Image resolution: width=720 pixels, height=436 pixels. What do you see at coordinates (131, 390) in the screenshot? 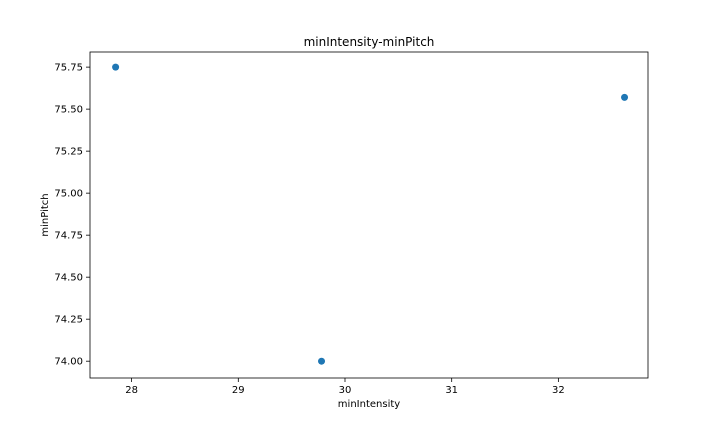
I see `x-tick-label: 28` at bounding box center [131, 390].